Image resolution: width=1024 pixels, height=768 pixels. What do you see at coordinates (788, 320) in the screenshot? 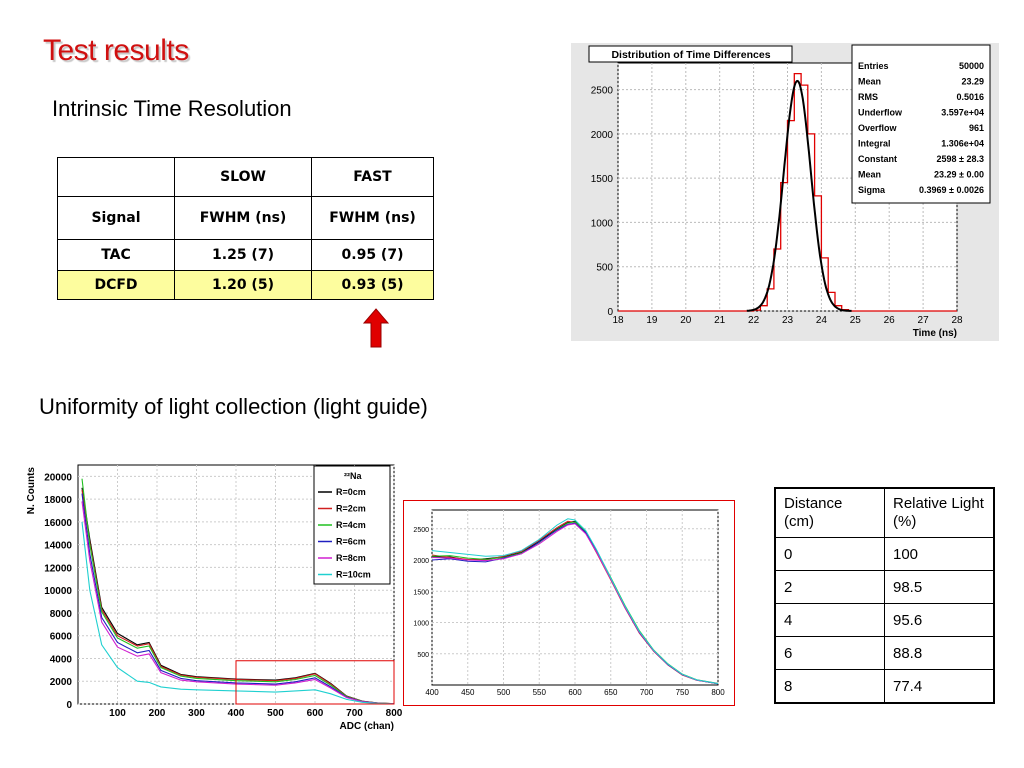
I see `x-tick-label: 23` at bounding box center [788, 320].